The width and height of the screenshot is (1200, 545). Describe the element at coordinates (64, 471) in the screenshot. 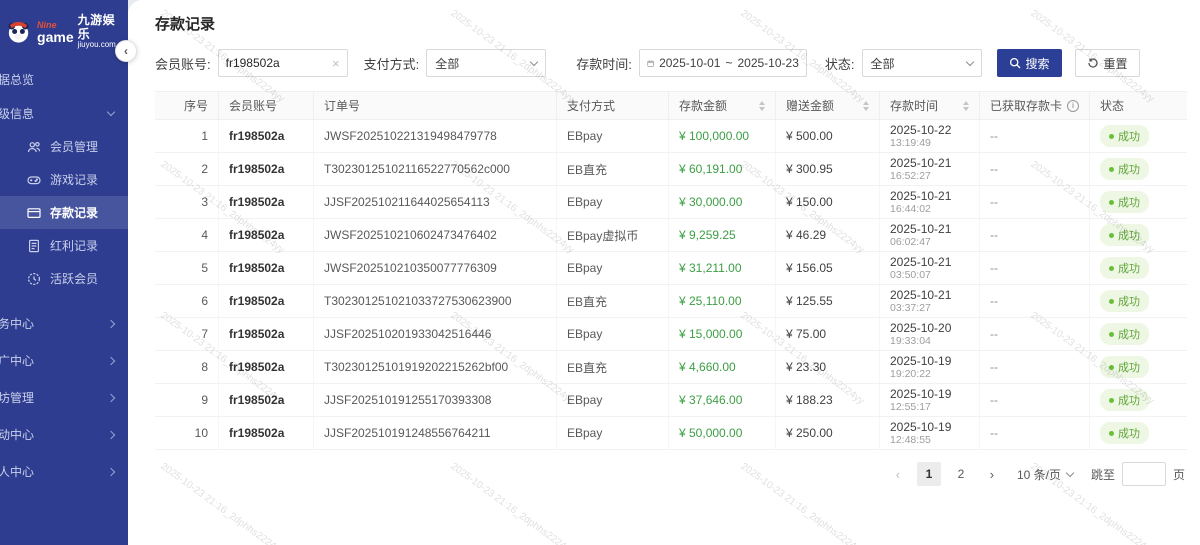

I see `sidebar-group-personal-center: 人中心` at that location.